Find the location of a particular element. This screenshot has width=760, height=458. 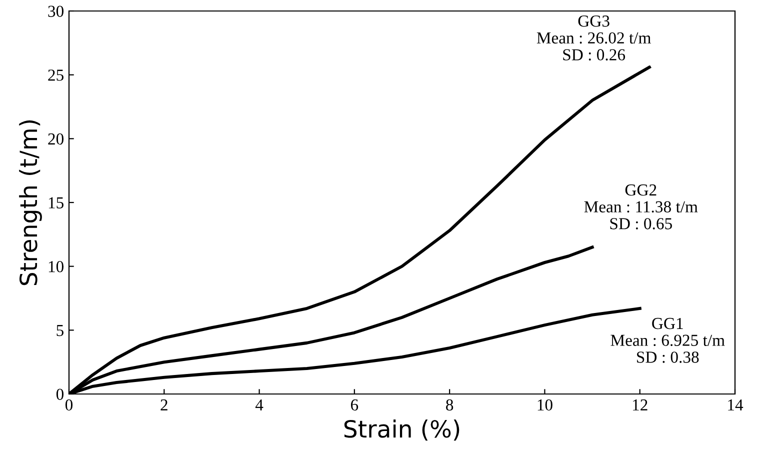

annotation: GG3 Mean : 26.02 t/m SD : 0.26 is located at coordinates (593, 38).